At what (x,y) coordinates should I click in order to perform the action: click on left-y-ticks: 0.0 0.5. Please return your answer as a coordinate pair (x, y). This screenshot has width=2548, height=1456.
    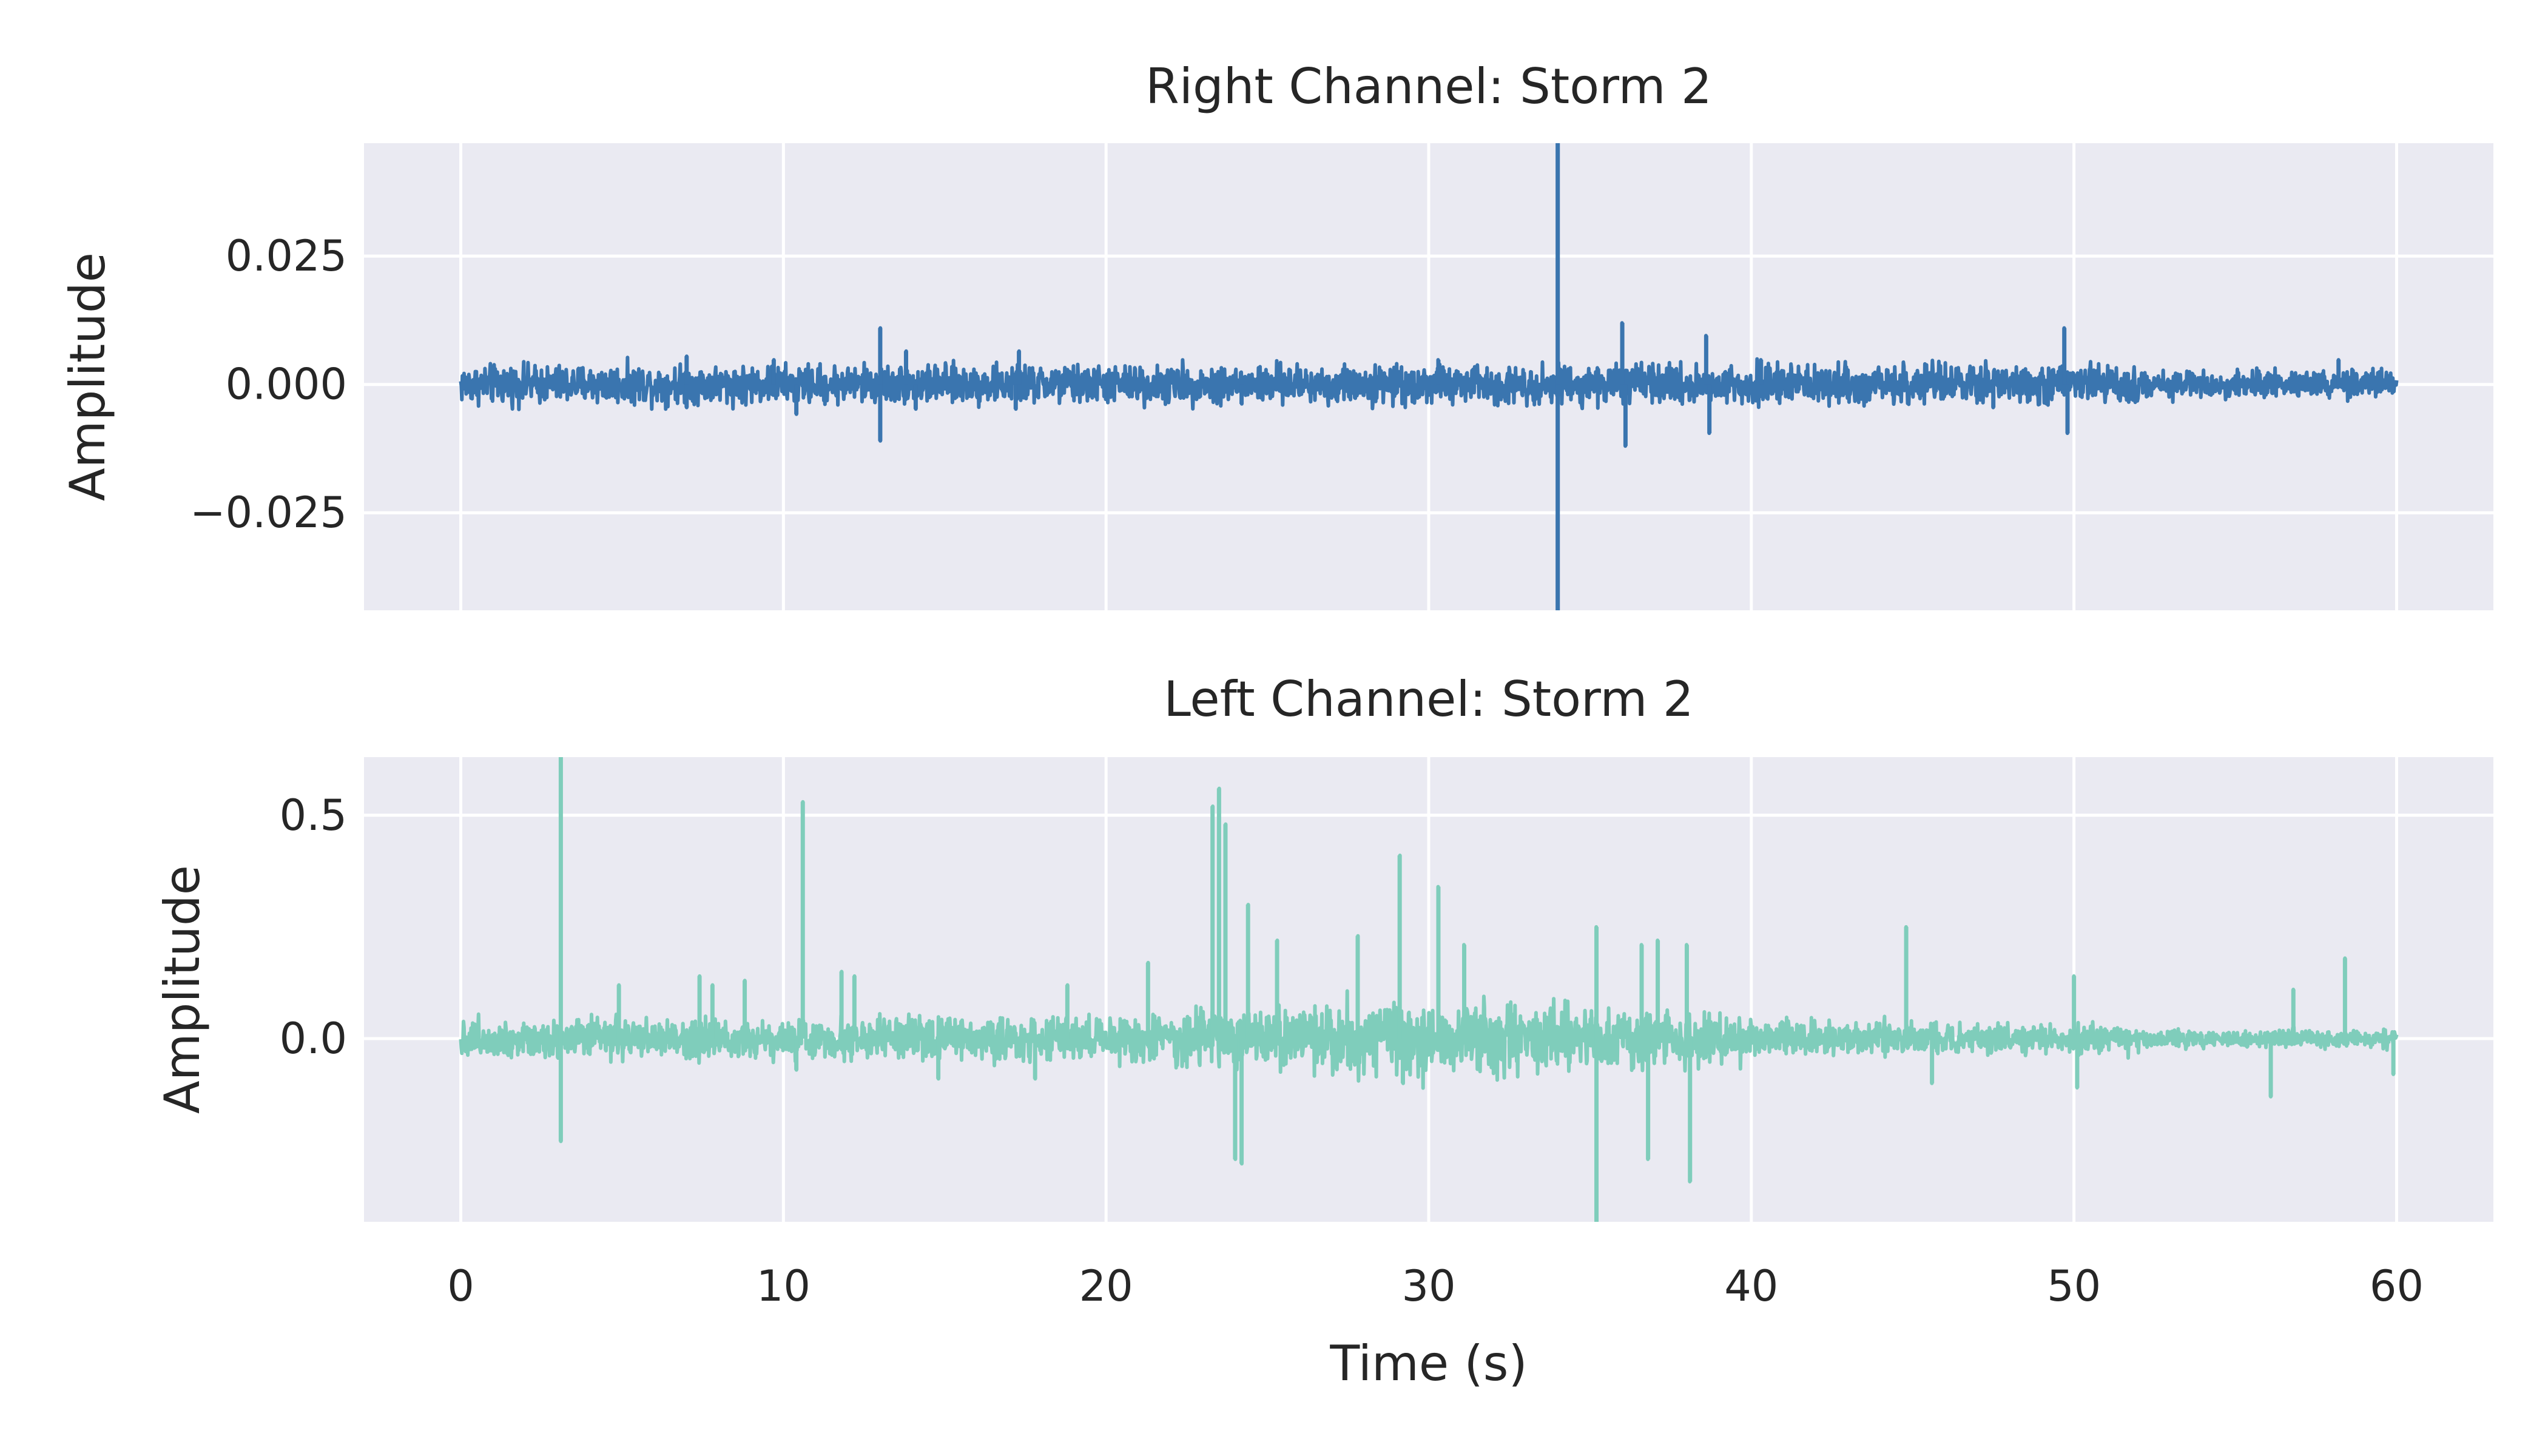
    Looking at the image, I should click on (313, 926).